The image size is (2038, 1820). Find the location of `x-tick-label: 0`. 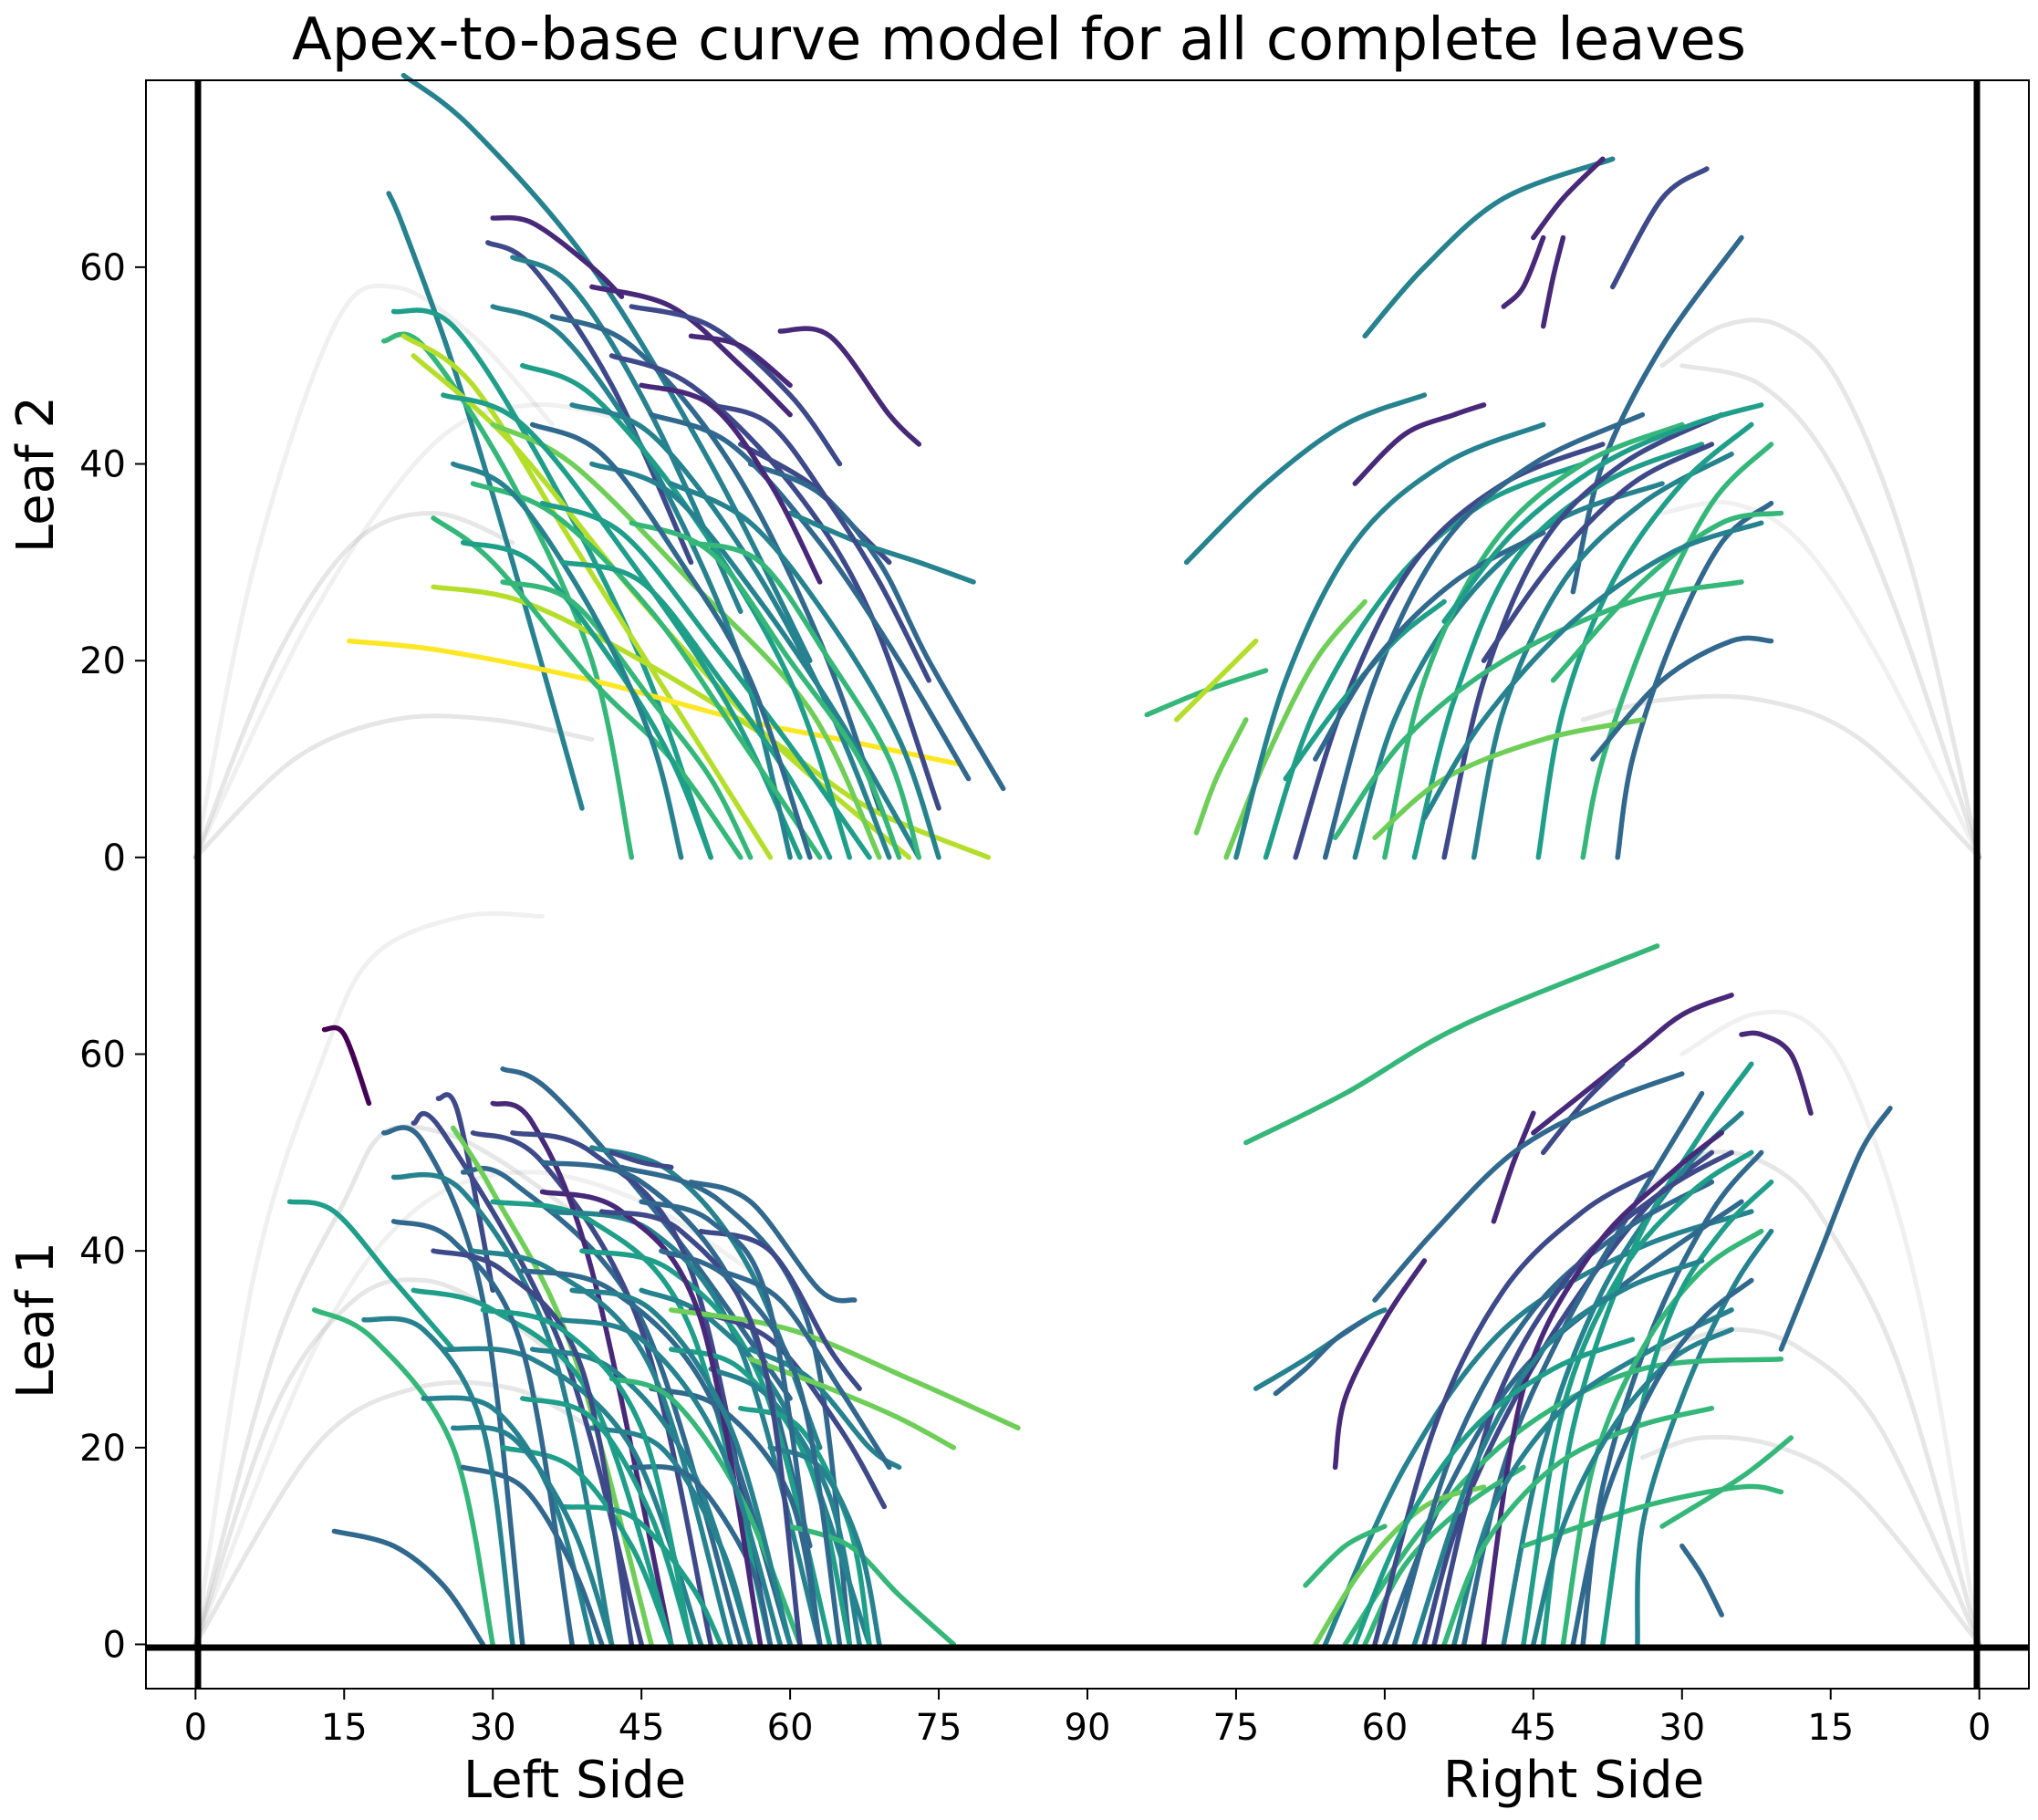

x-tick-label: 0 is located at coordinates (1979, 1728).